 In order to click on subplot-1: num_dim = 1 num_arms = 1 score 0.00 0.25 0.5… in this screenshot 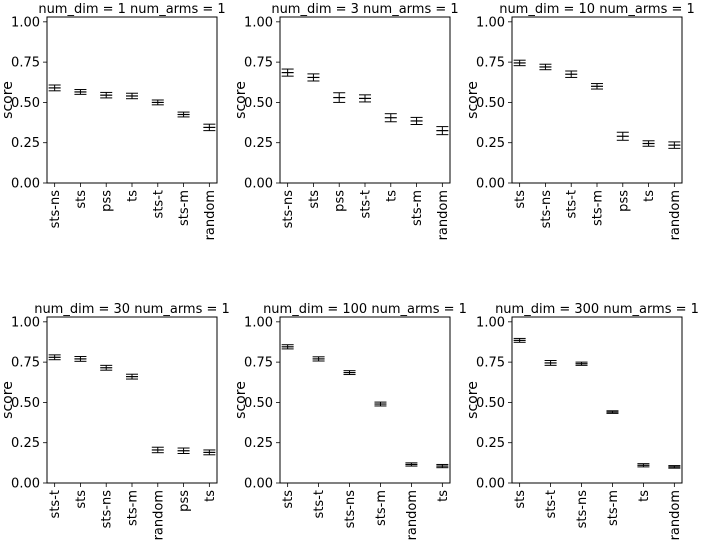, I will do `click(113, 121)`.